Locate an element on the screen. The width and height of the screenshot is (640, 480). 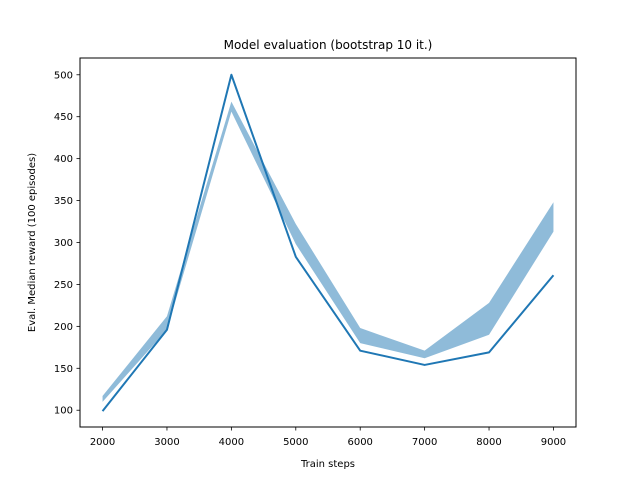
y-tick-label: 350 is located at coordinates (63, 201).